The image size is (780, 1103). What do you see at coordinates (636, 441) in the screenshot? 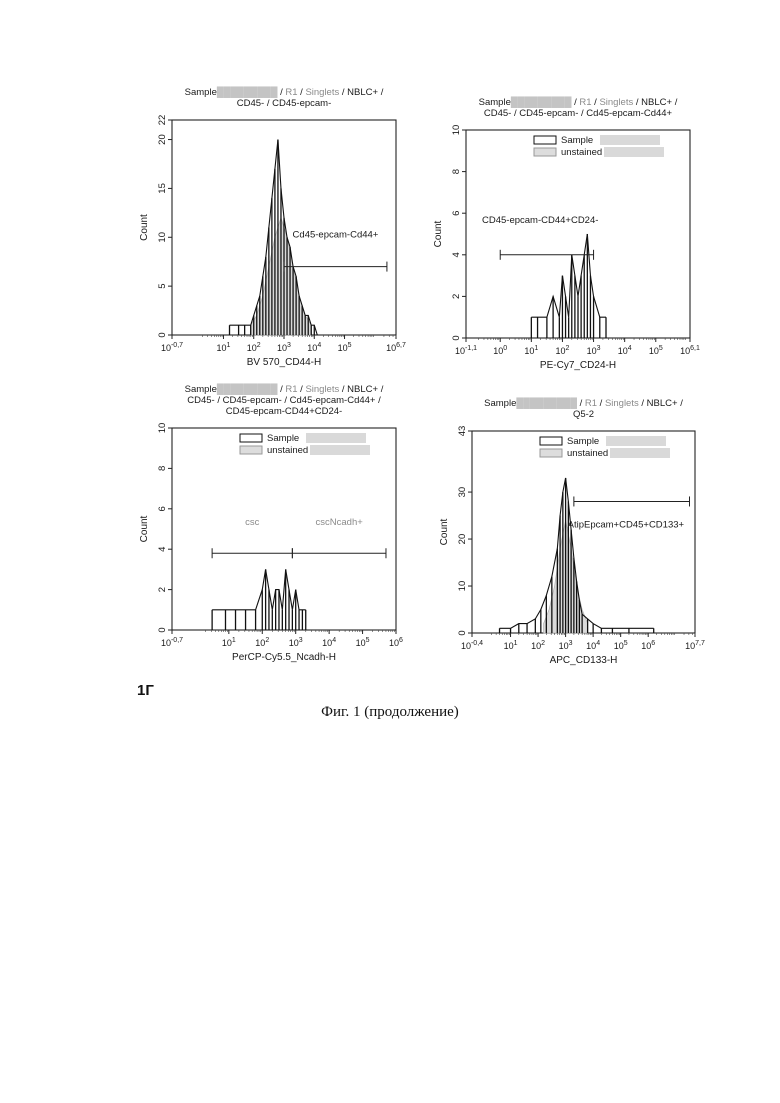
I see `legend-redaction` at bounding box center [636, 441].